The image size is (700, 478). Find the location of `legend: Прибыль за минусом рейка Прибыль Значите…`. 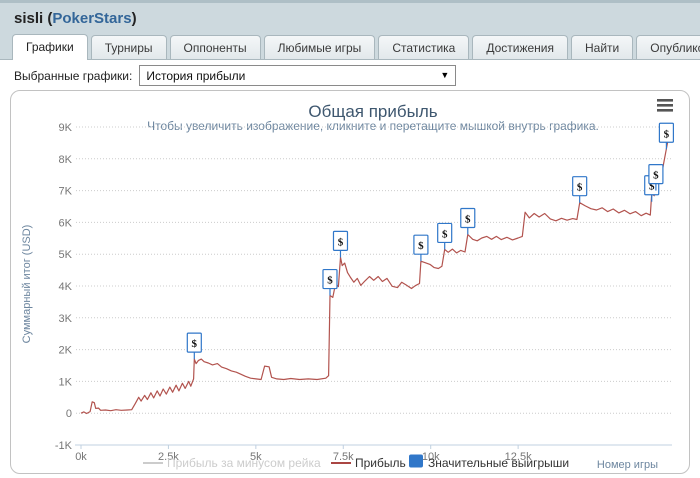

legend: Прибыль за минусом рейка Прибыль Значите… is located at coordinates (356, 462).